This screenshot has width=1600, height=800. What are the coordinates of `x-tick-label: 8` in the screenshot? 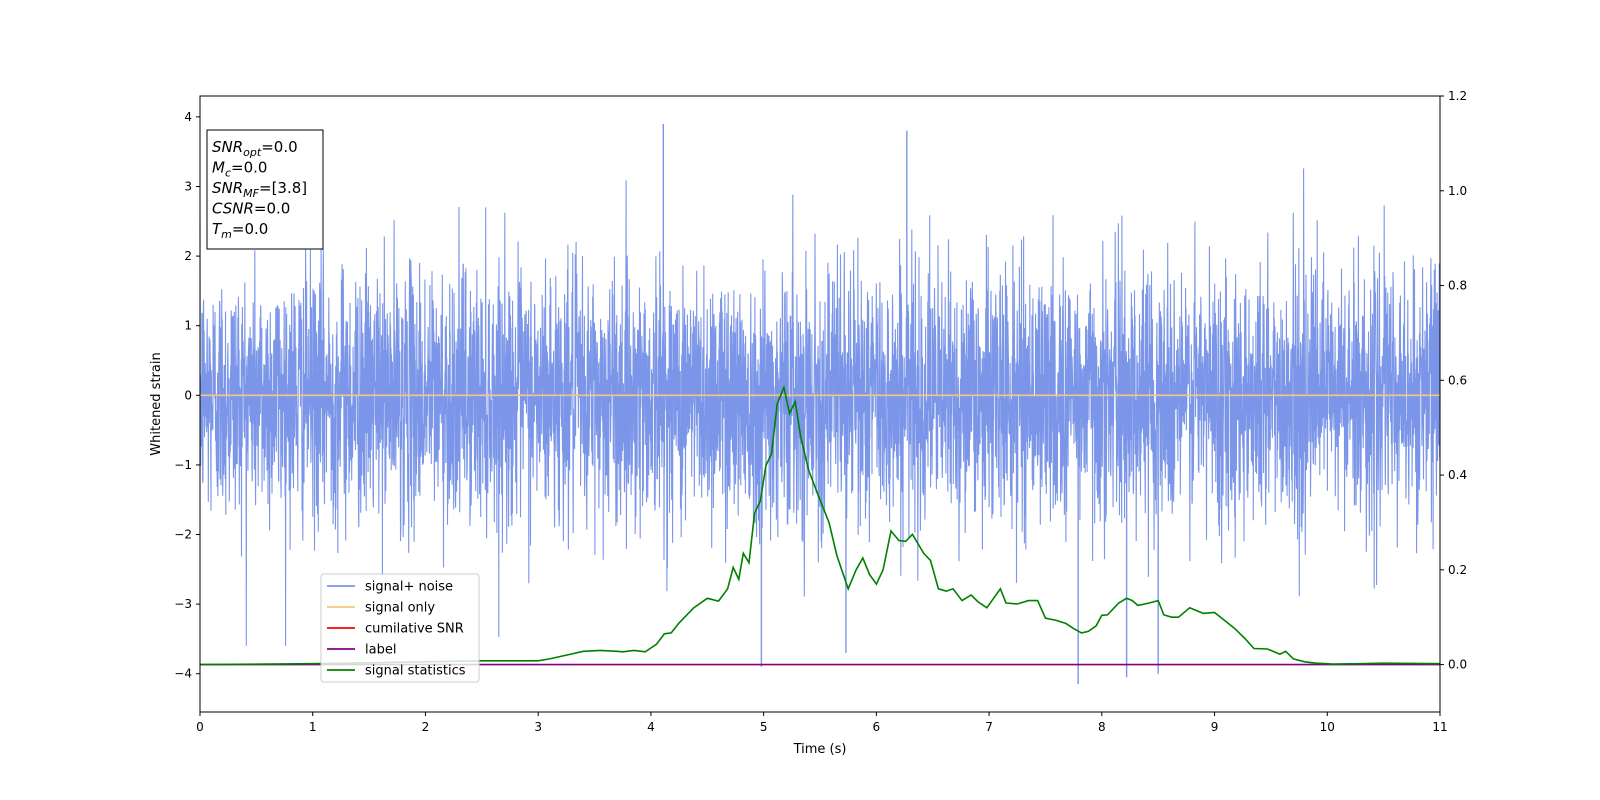 It's located at (1102, 727).